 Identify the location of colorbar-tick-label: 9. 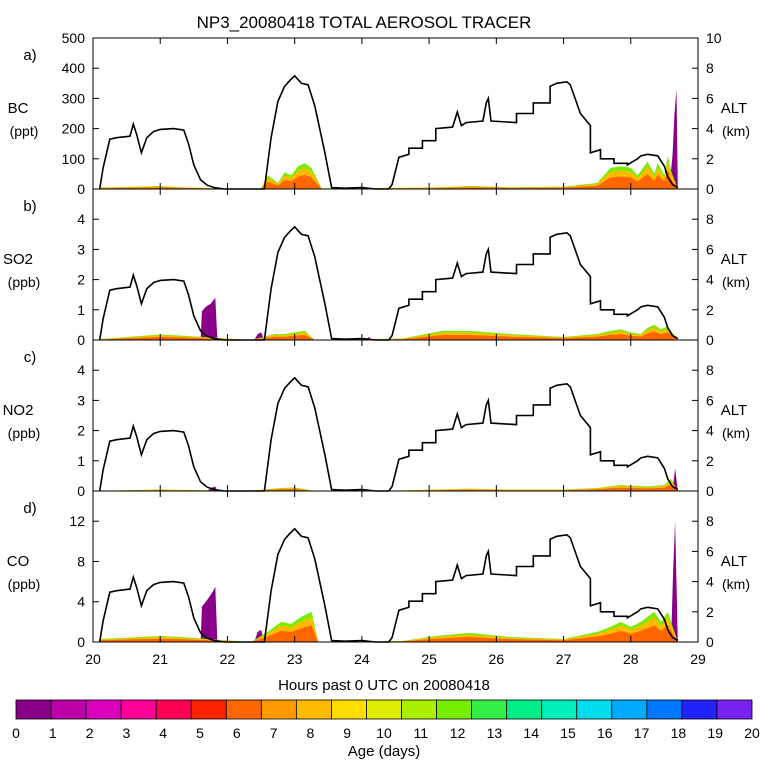
(347, 733).